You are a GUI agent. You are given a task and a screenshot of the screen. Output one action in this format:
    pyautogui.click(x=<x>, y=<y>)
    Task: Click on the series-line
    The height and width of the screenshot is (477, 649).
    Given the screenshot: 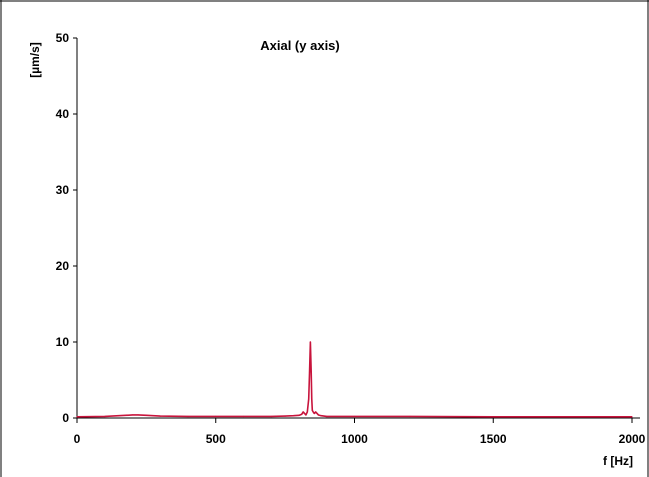 What is the action you would take?
    pyautogui.click(x=354, y=379)
    